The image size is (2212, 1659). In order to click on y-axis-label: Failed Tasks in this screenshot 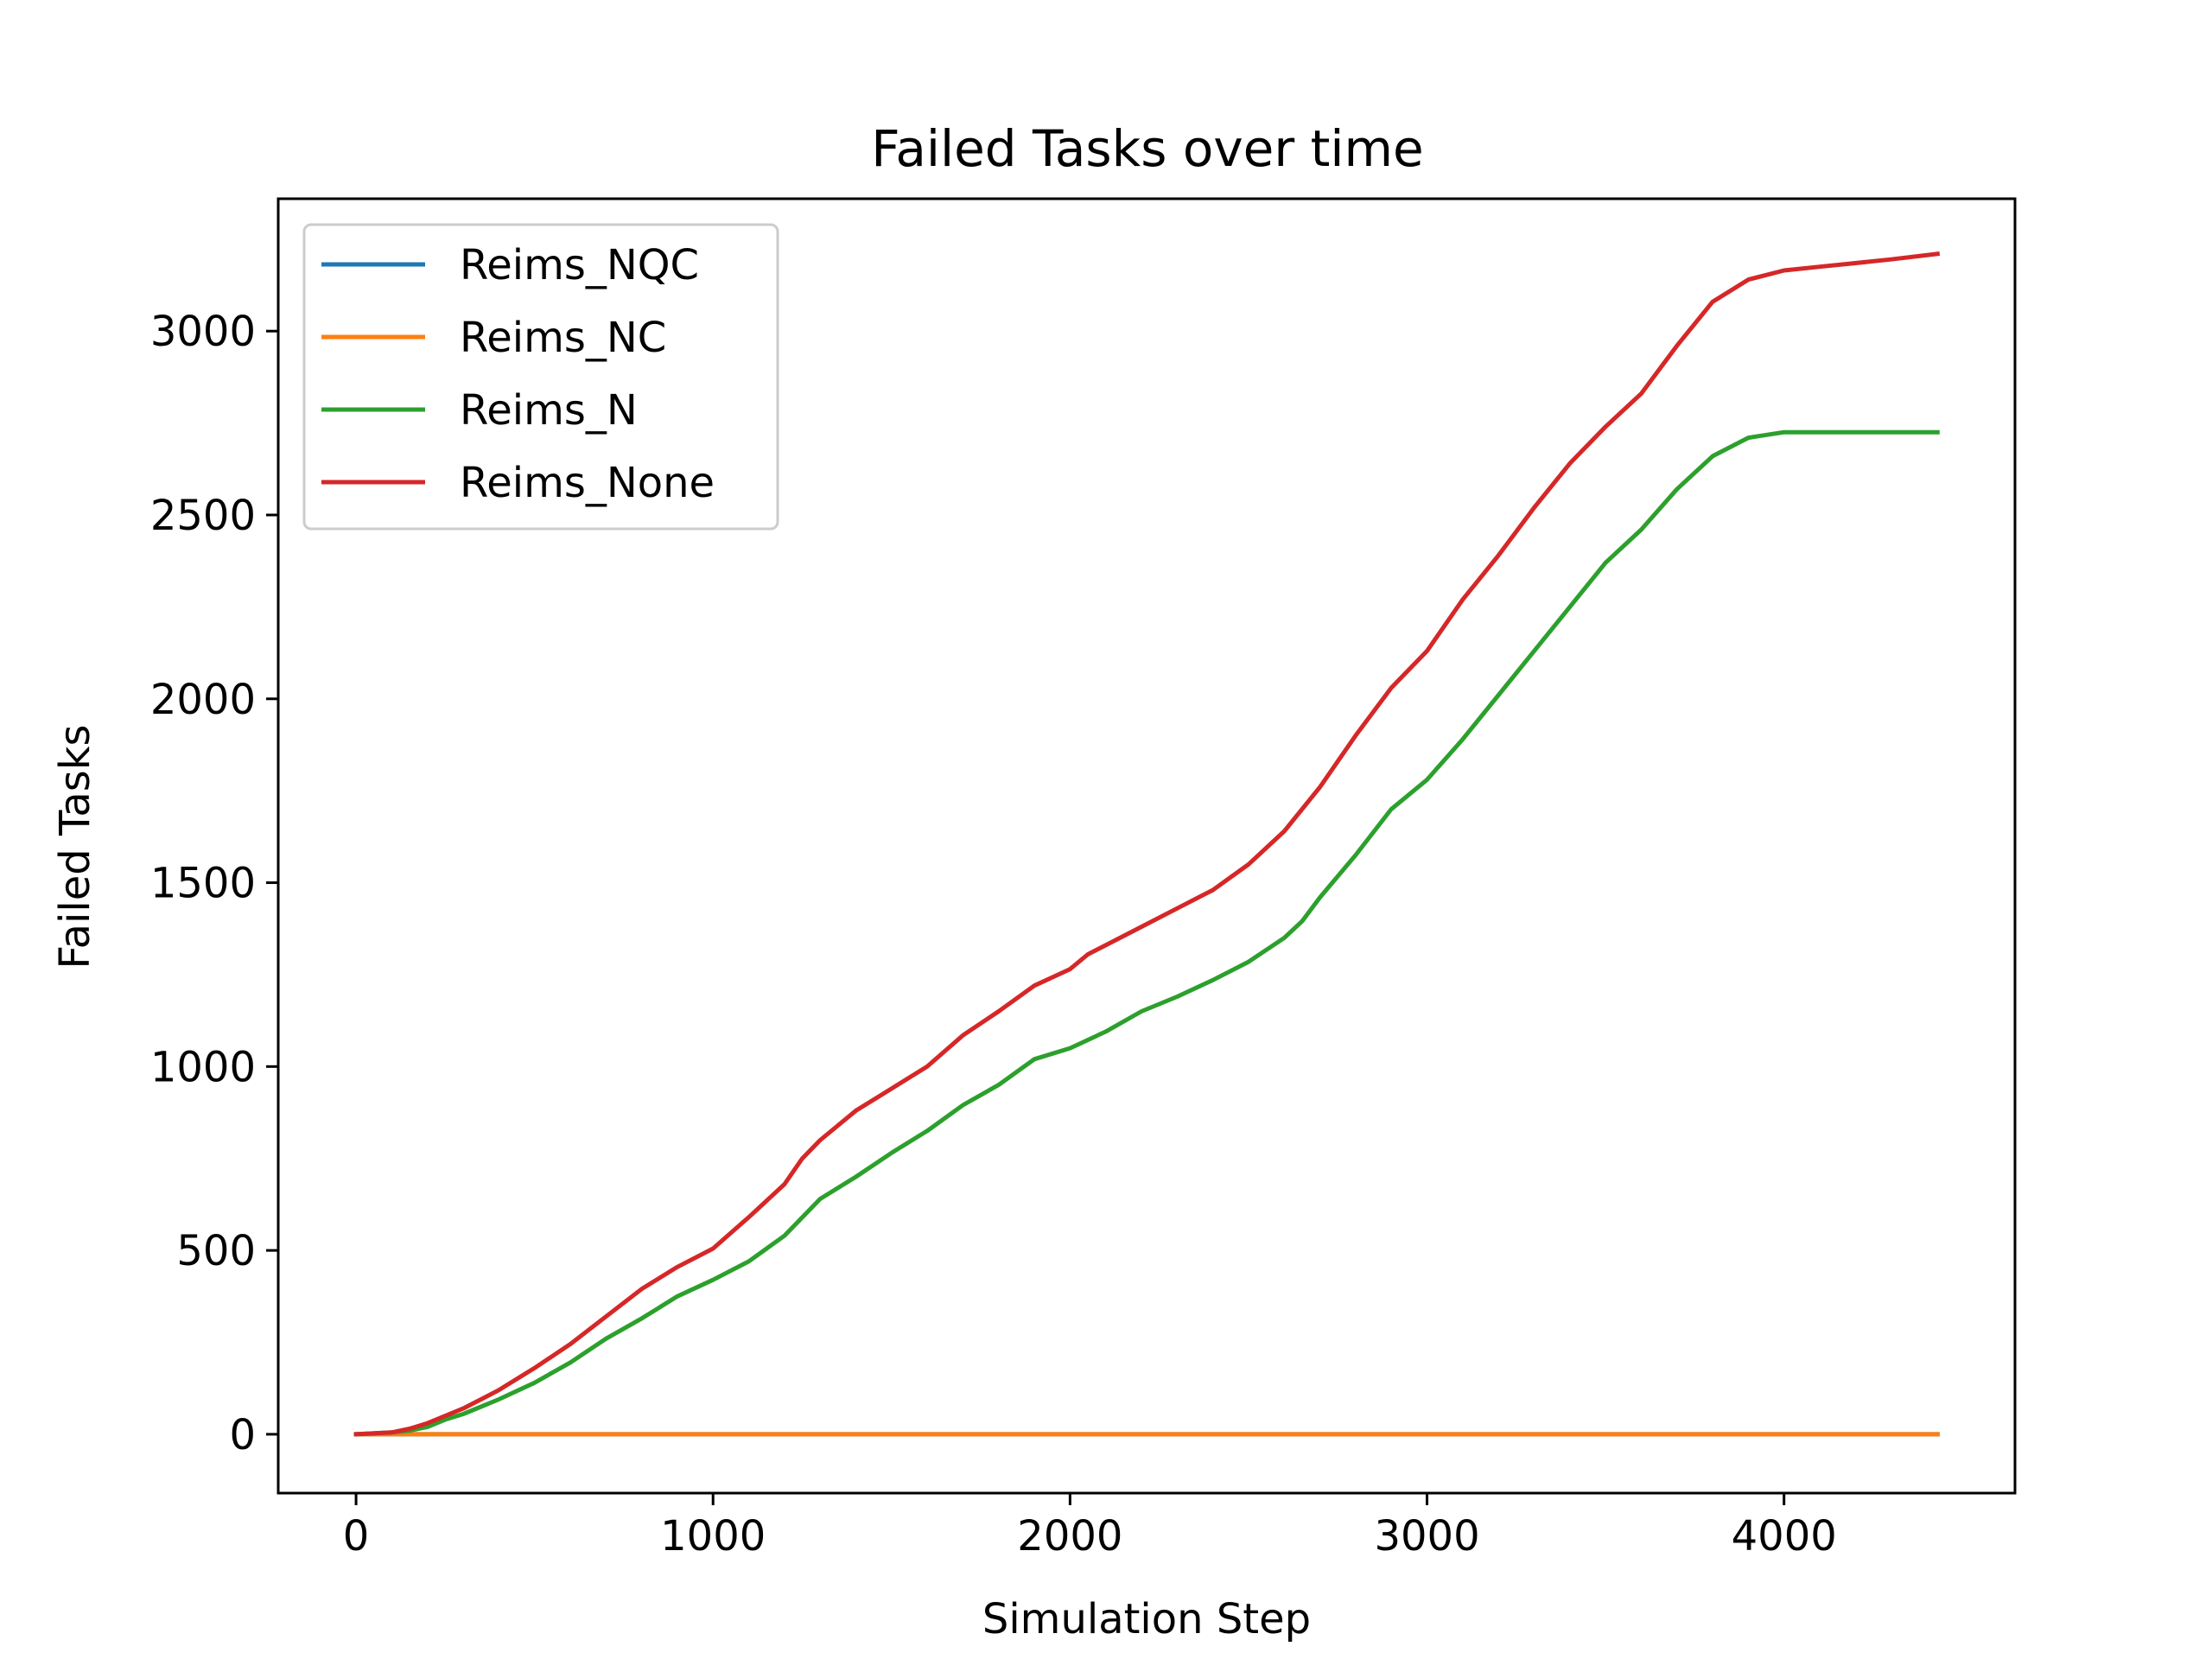, I will do `click(75, 846)`.